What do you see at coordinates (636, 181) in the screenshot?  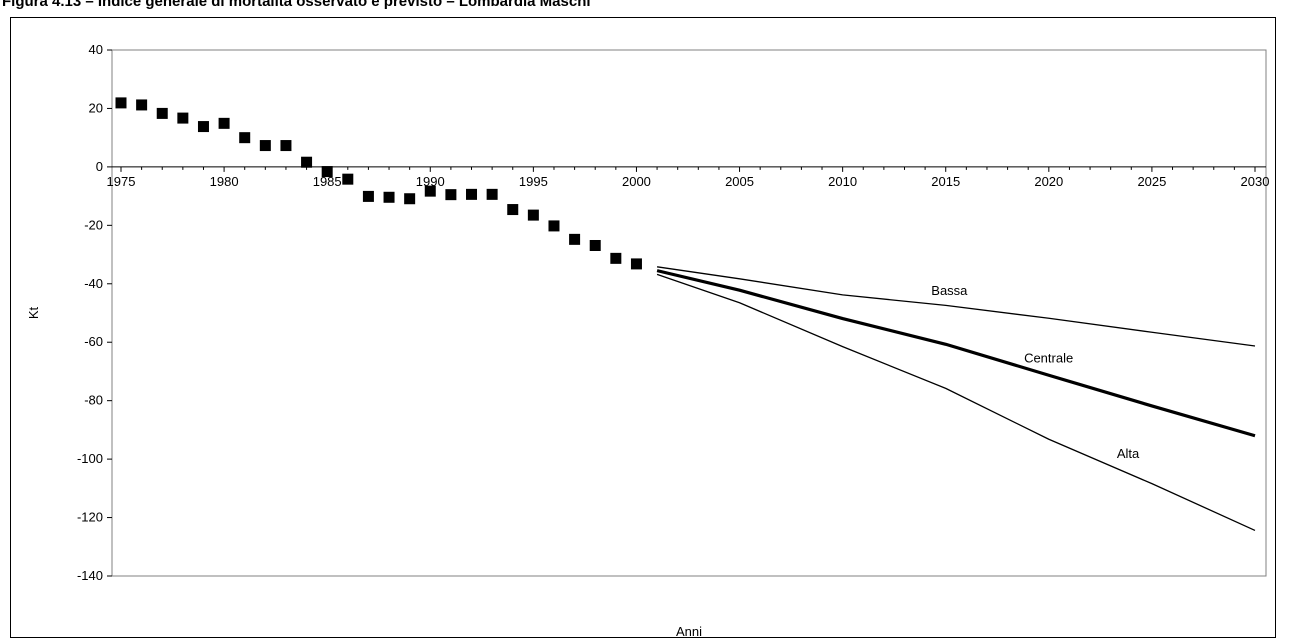 I see `x-tick-label: 2000` at bounding box center [636, 181].